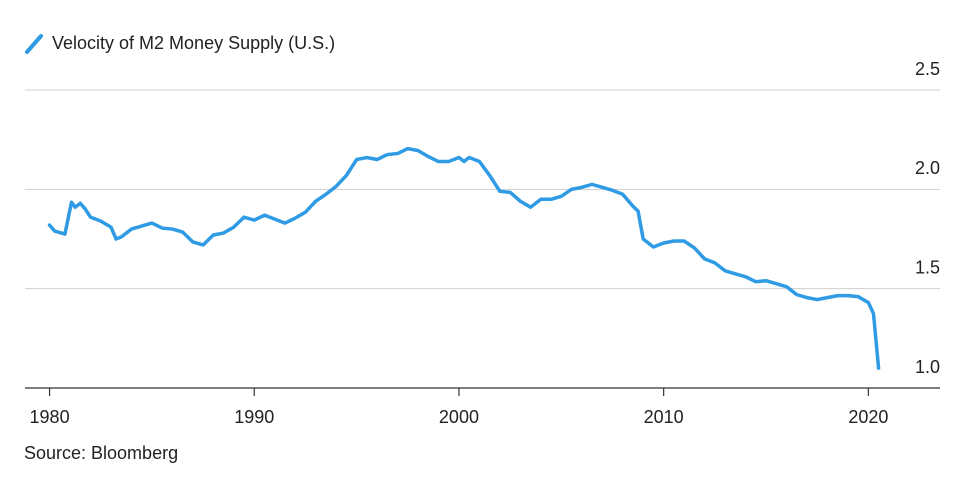  Describe the element at coordinates (927, 168) in the screenshot. I see `y-tick-label: 2.0` at that location.